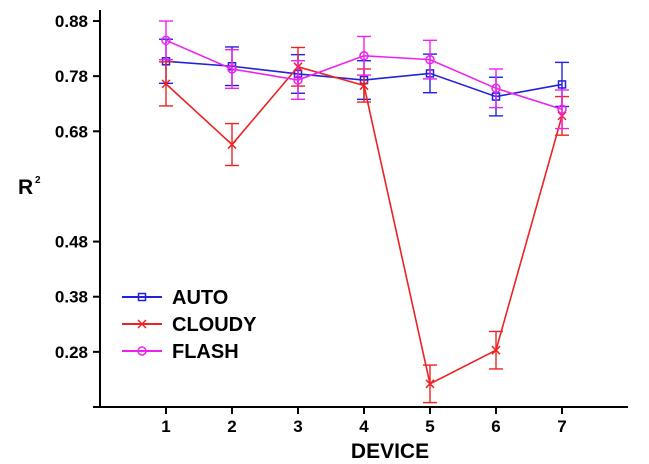 This screenshot has height=464, width=649. I want to click on x-tick-label: 4, so click(364, 426).